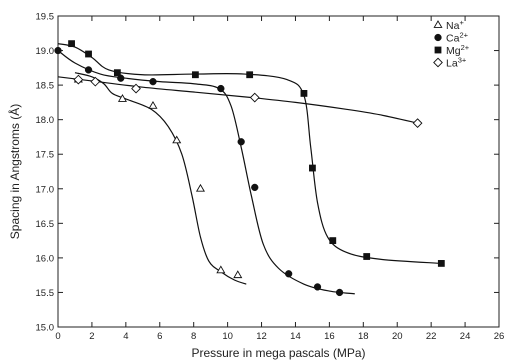 This screenshot has height=361, width=510. I want to click on legend-name: La, so click(452, 64).